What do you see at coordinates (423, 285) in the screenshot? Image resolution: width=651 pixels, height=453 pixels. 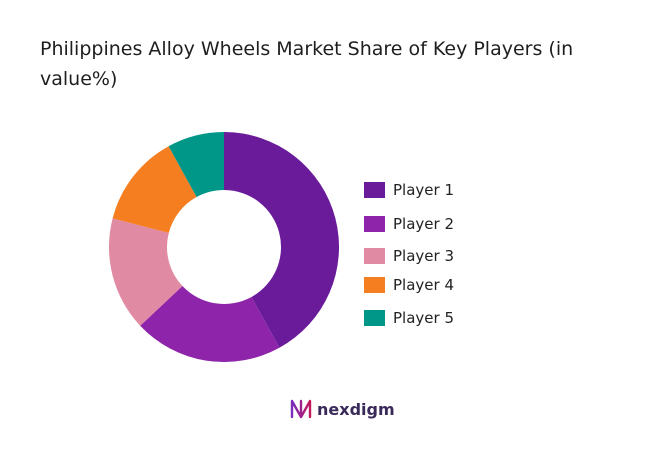 I see `legend-label: Player 4` at bounding box center [423, 285].